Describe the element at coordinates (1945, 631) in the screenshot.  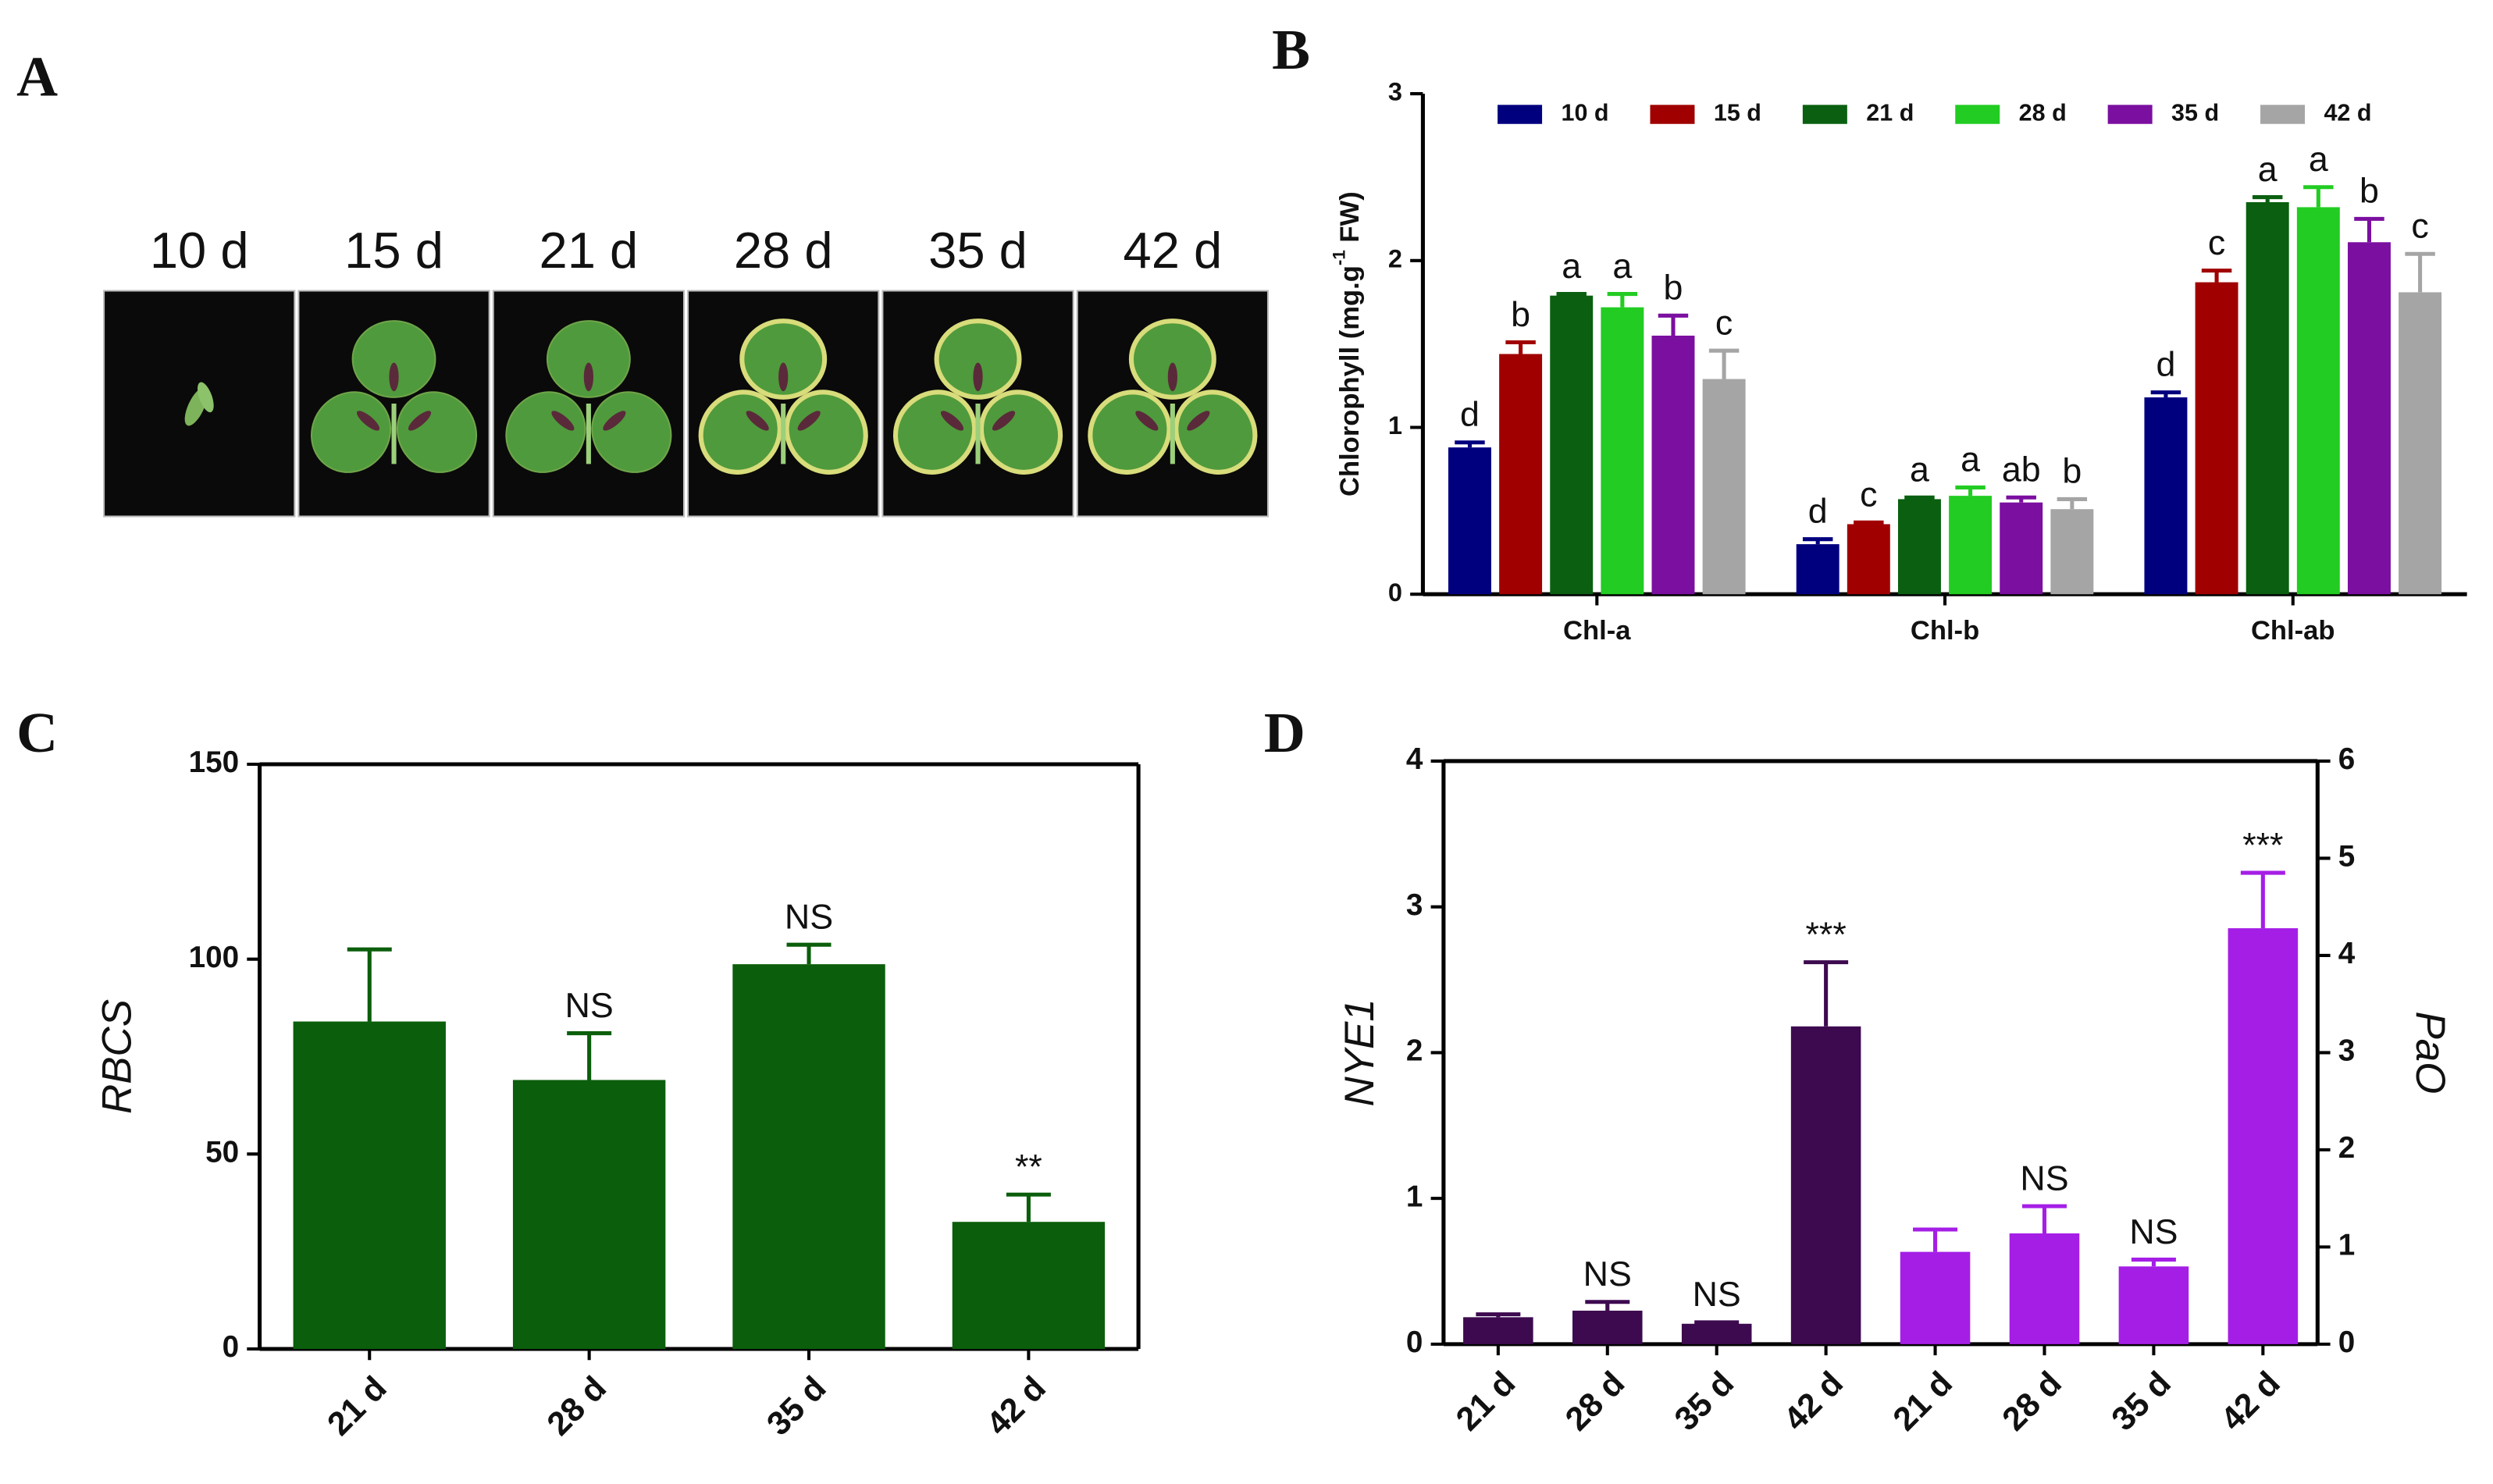
I see `x-tick-label: Chl-b` at that location.